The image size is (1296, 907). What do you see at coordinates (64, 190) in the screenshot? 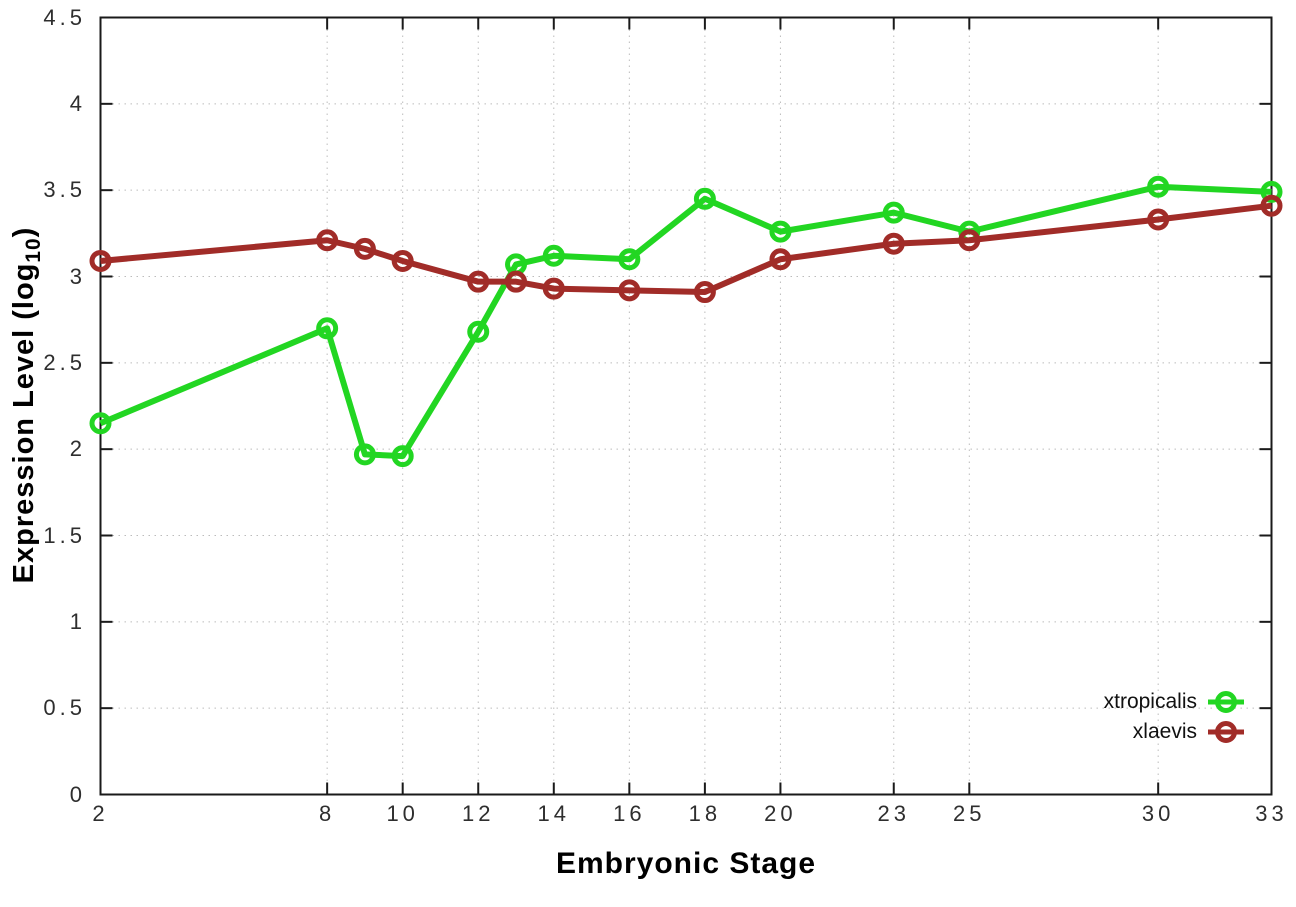
I see `y-tick-label: 3.5` at bounding box center [64, 190].